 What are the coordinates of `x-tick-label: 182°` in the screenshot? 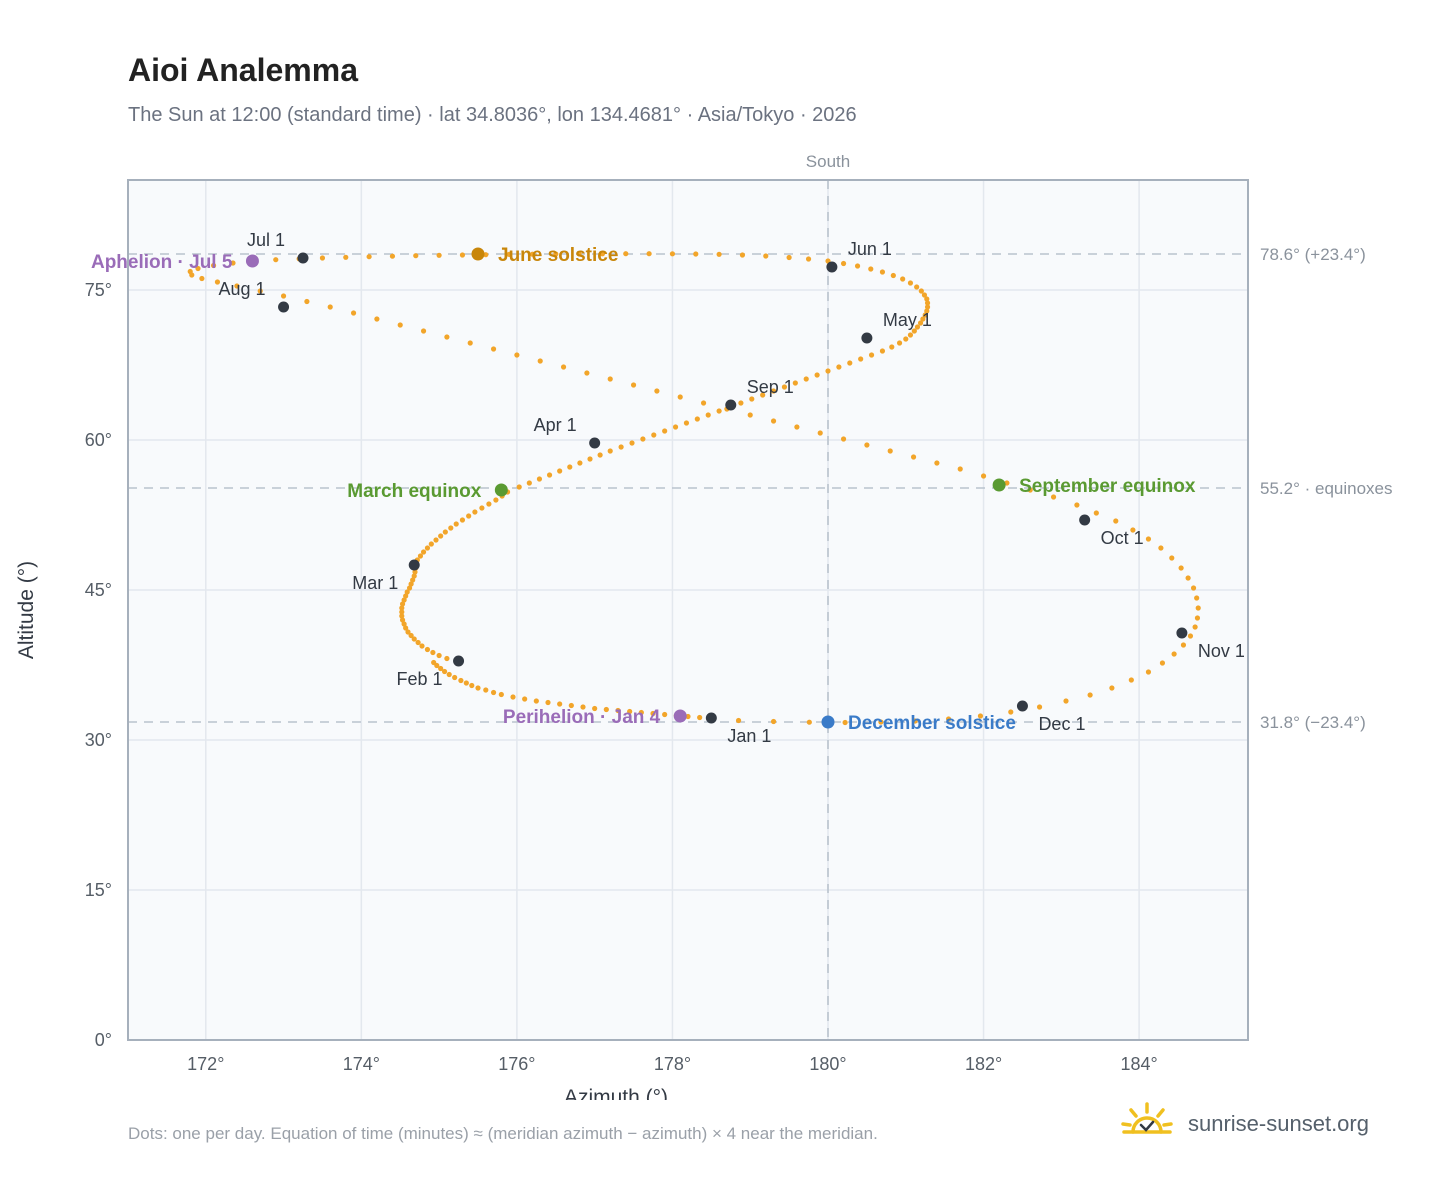 It's located at (983, 1064).